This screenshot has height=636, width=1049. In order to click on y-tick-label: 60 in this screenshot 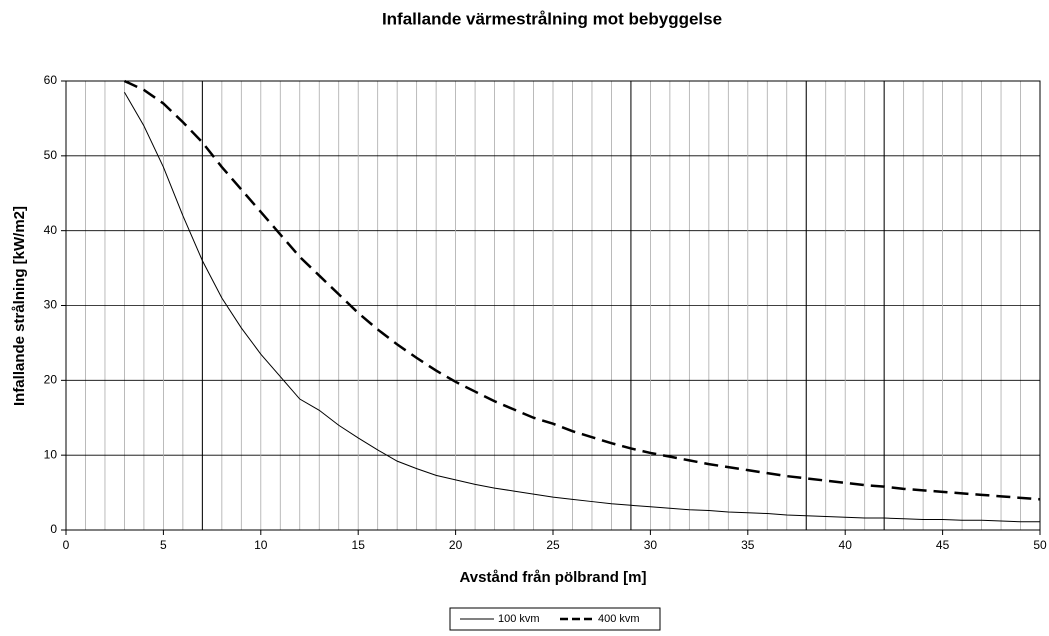, I will do `click(51, 80)`.